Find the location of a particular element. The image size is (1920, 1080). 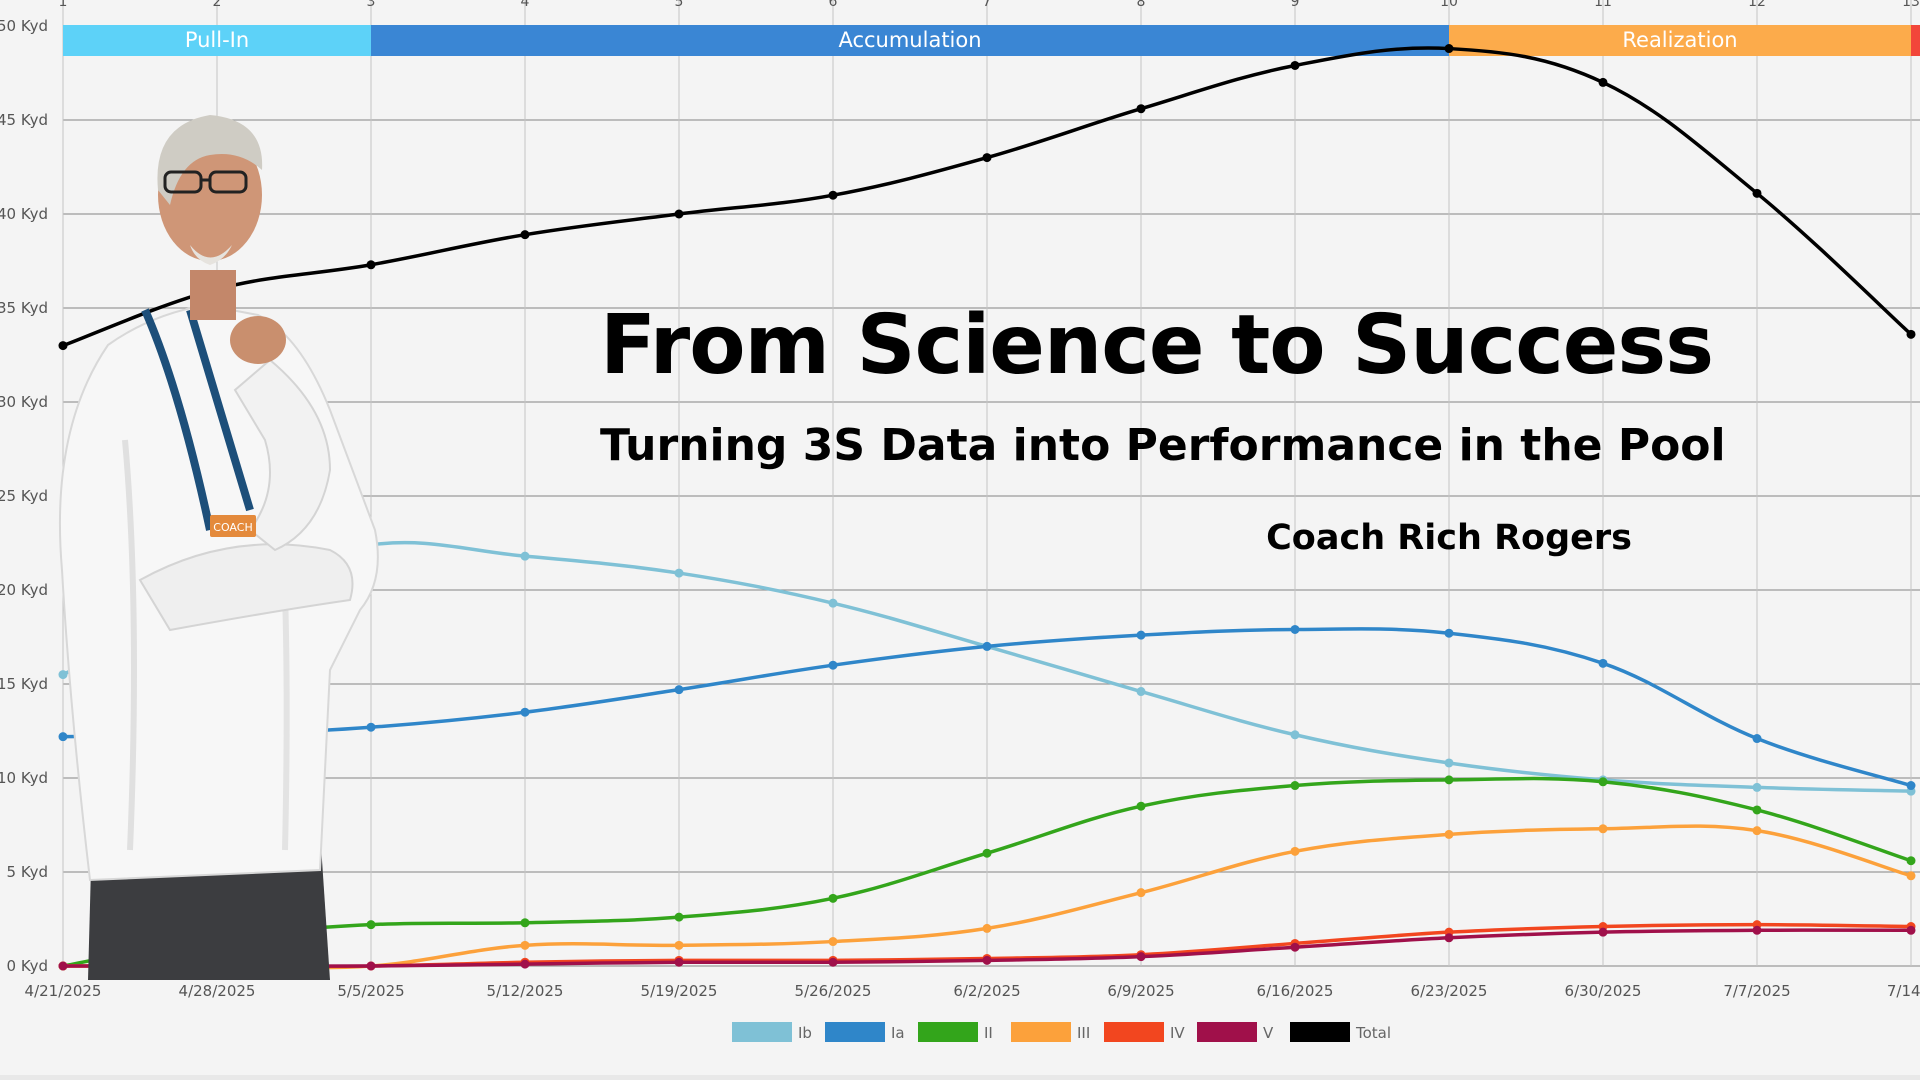

coach-badge is located at coordinates (233, 526).